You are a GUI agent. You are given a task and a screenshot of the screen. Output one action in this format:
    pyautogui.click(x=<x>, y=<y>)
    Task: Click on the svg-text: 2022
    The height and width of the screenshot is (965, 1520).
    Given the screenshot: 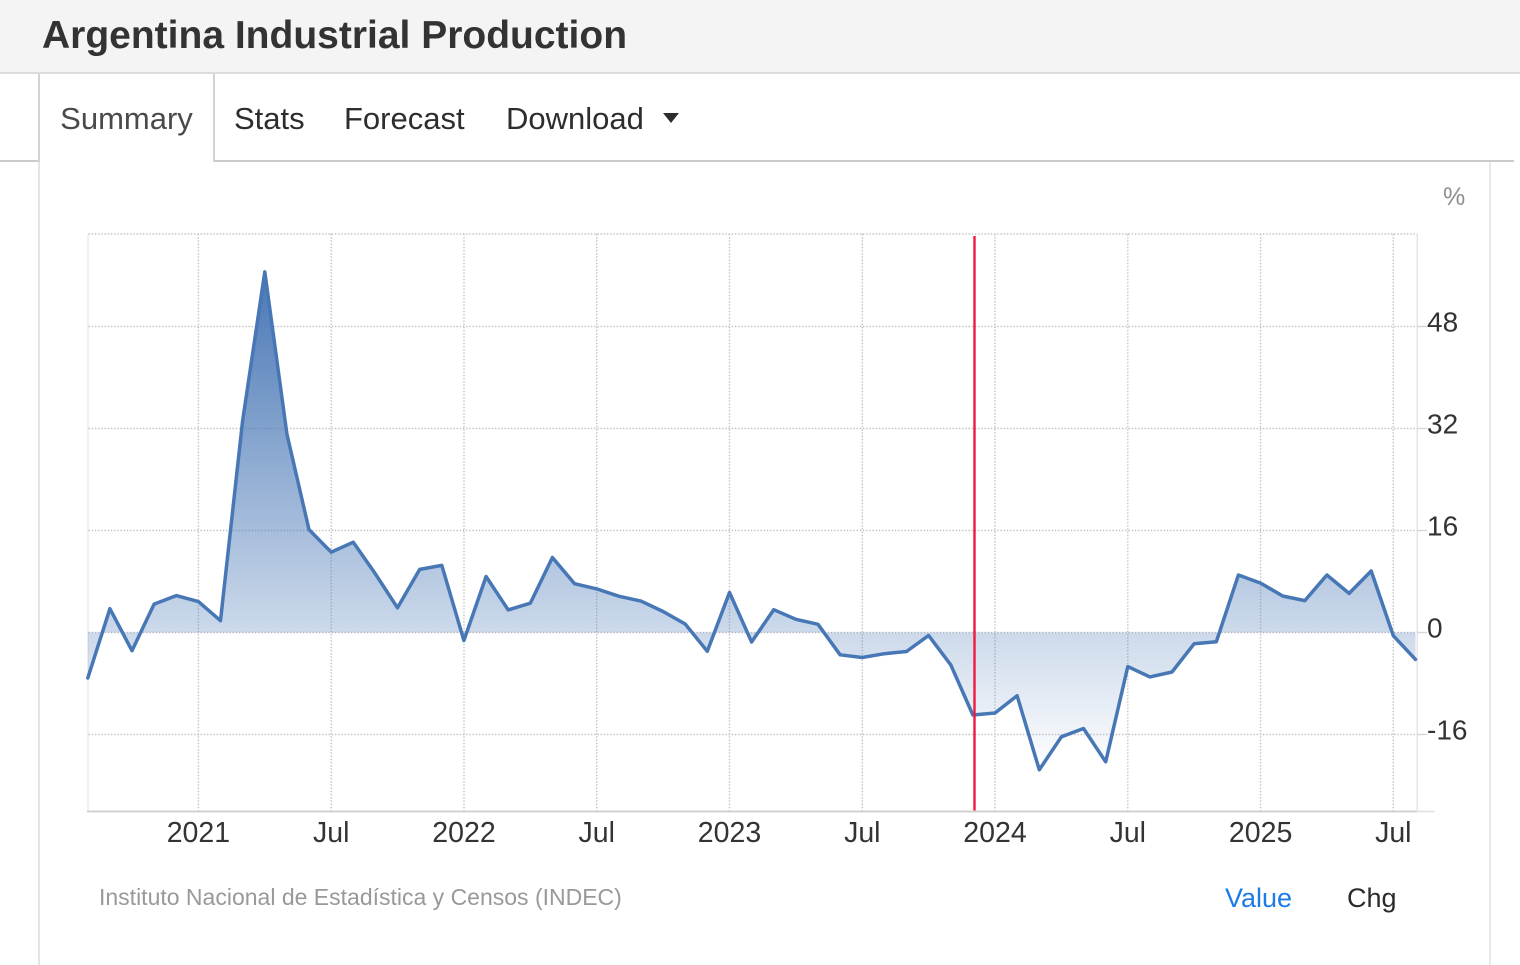 What is the action you would take?
    pyautogui.click(x=463, y=833)
    